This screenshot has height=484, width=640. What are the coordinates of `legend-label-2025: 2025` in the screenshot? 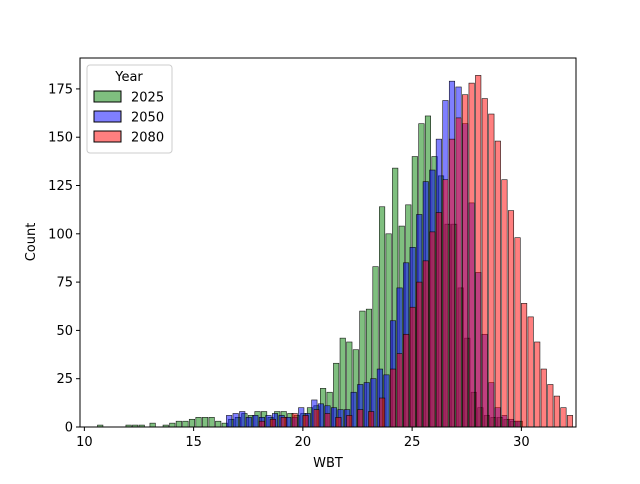 It's located at (147, 98).